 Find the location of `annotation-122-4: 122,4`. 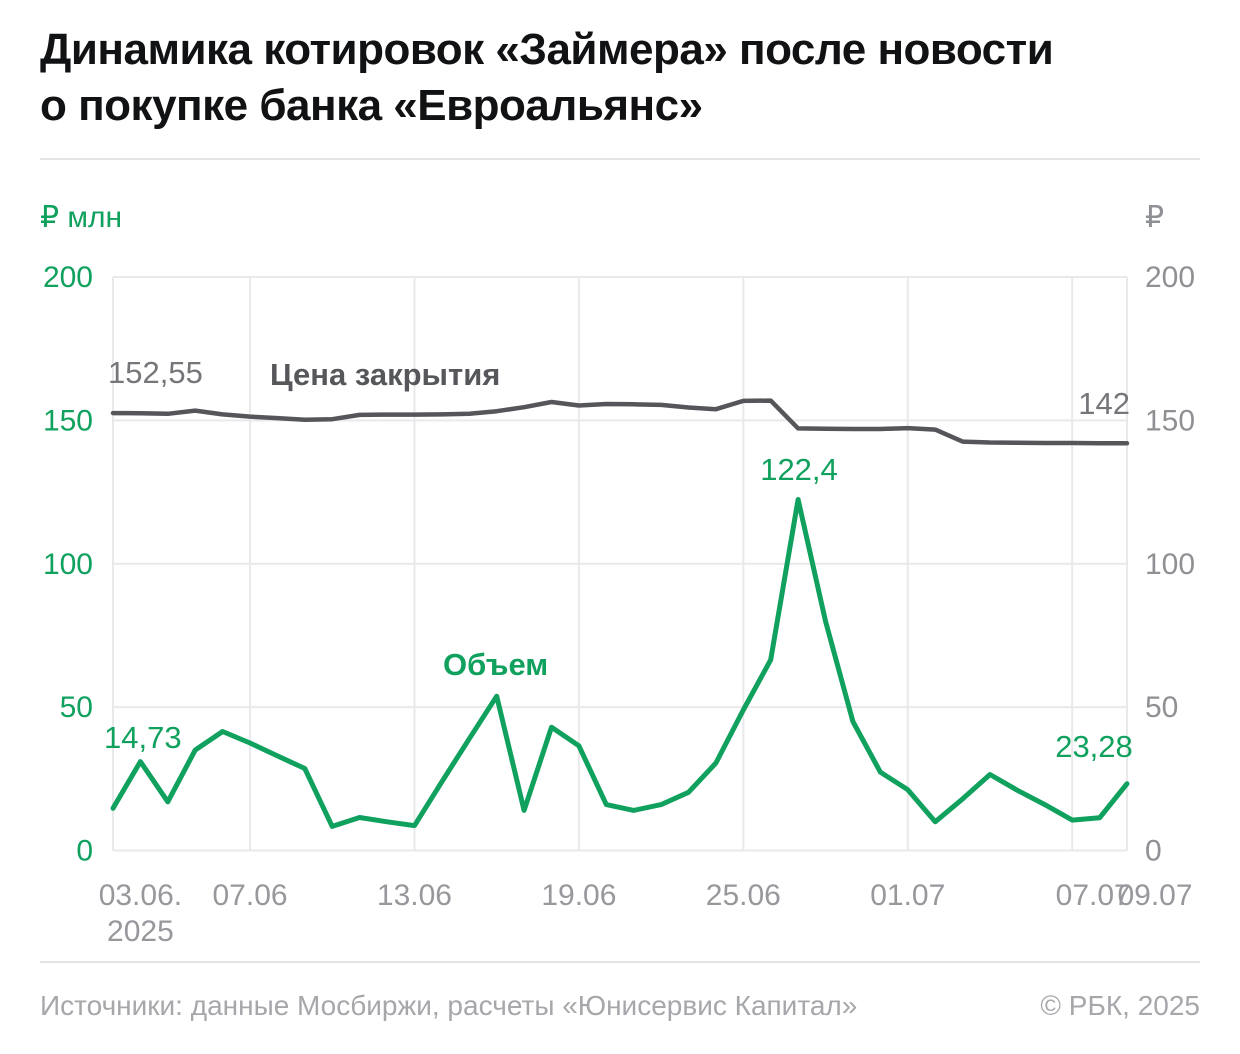

annotation-122-4: 122,4 is located at coordinates (799, 469).